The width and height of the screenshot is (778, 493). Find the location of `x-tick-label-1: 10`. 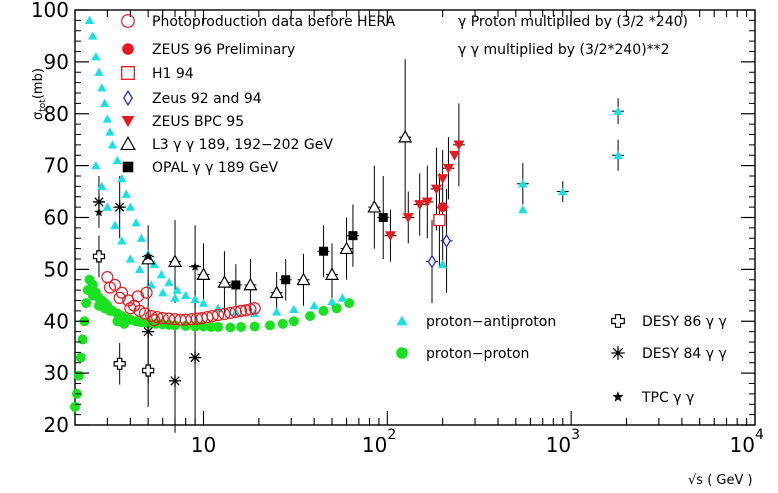

x-tick-label-1: 10 is located at coordinates (374, 445).